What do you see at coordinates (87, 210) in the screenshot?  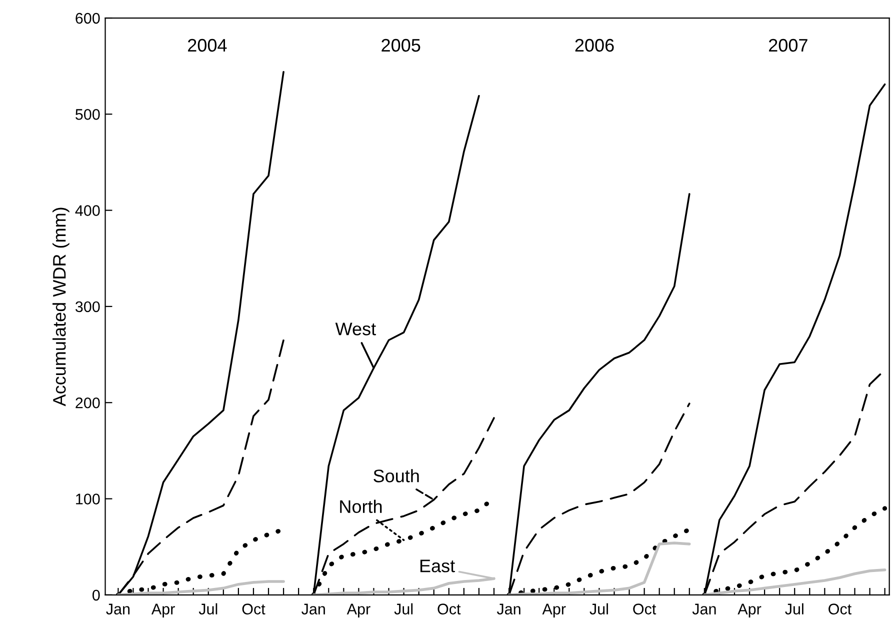 I see `y-tick-label: 400` at bounding box center [87, 210].